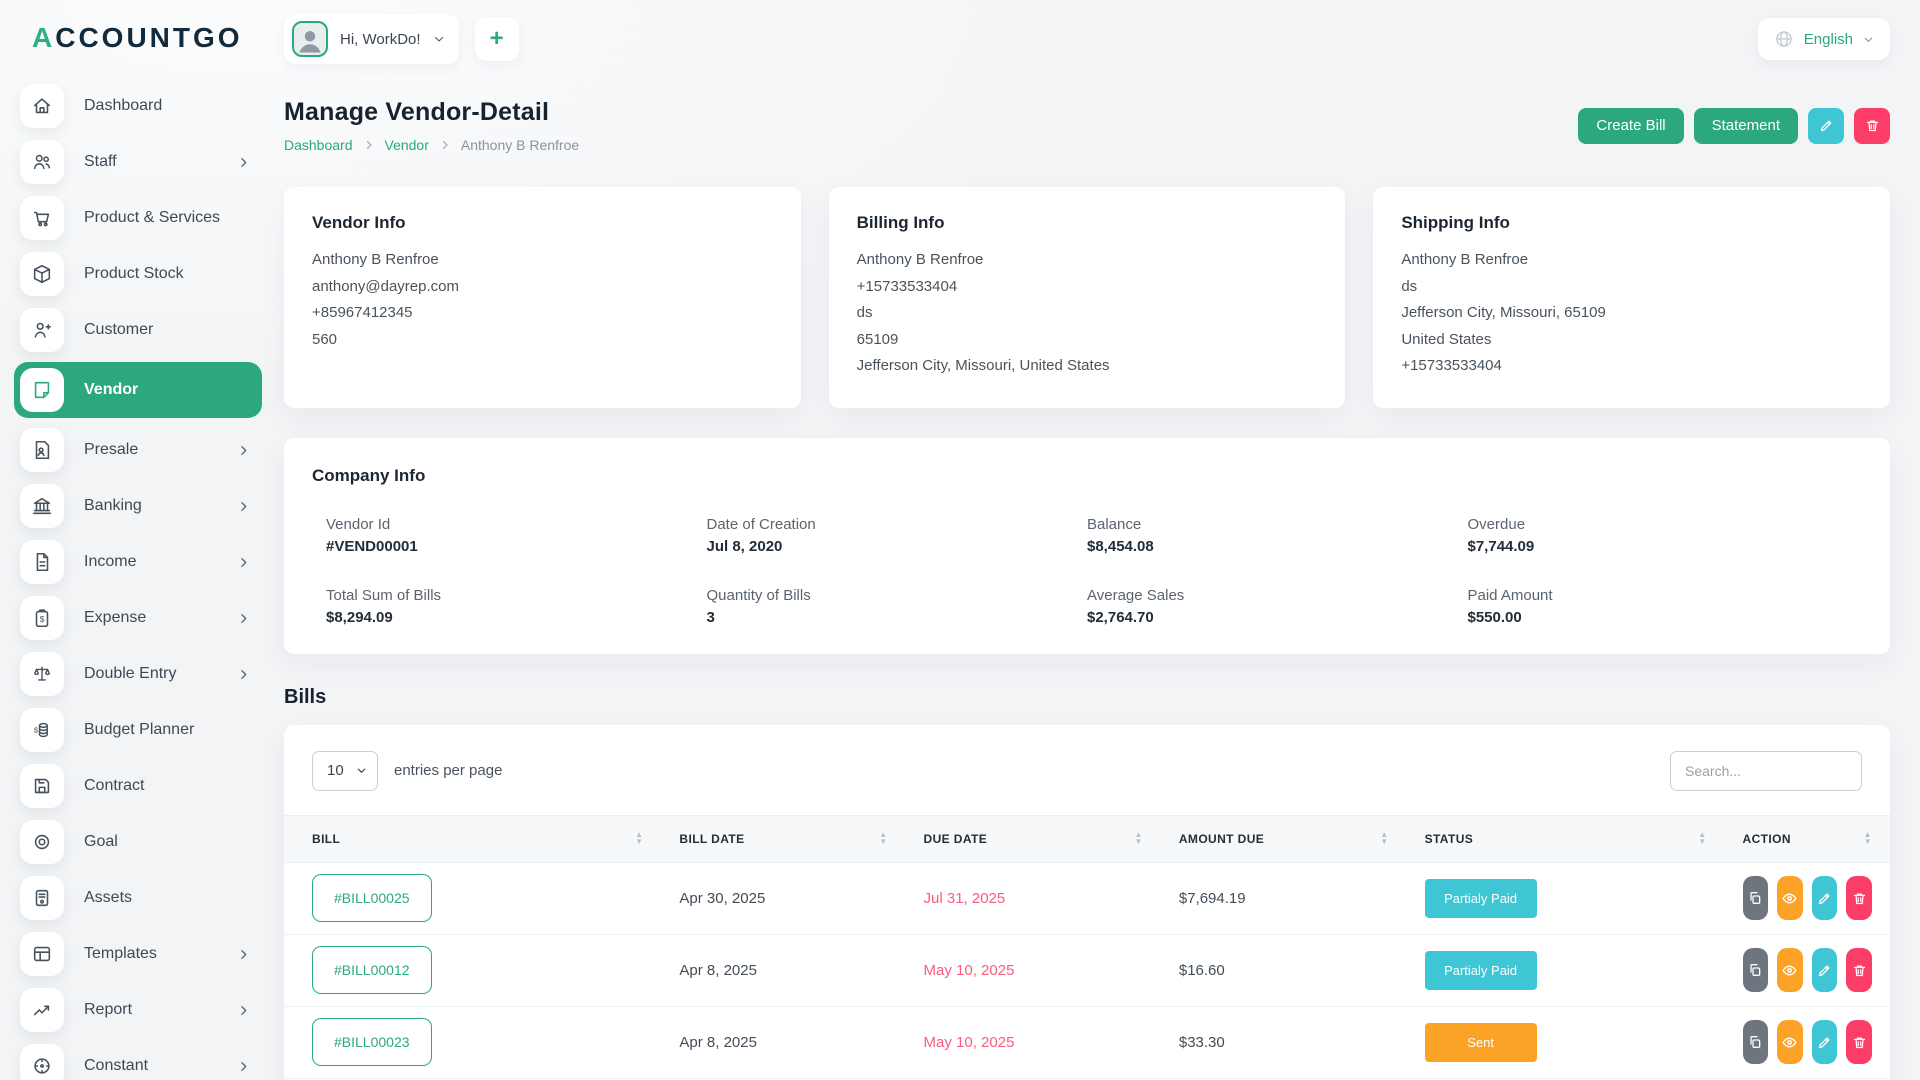 The image size is (1920, 1080). Describe the element at coordinates (149, 37) in the screenshot. I see `logo-rest: CCOUNTGO` at that location.